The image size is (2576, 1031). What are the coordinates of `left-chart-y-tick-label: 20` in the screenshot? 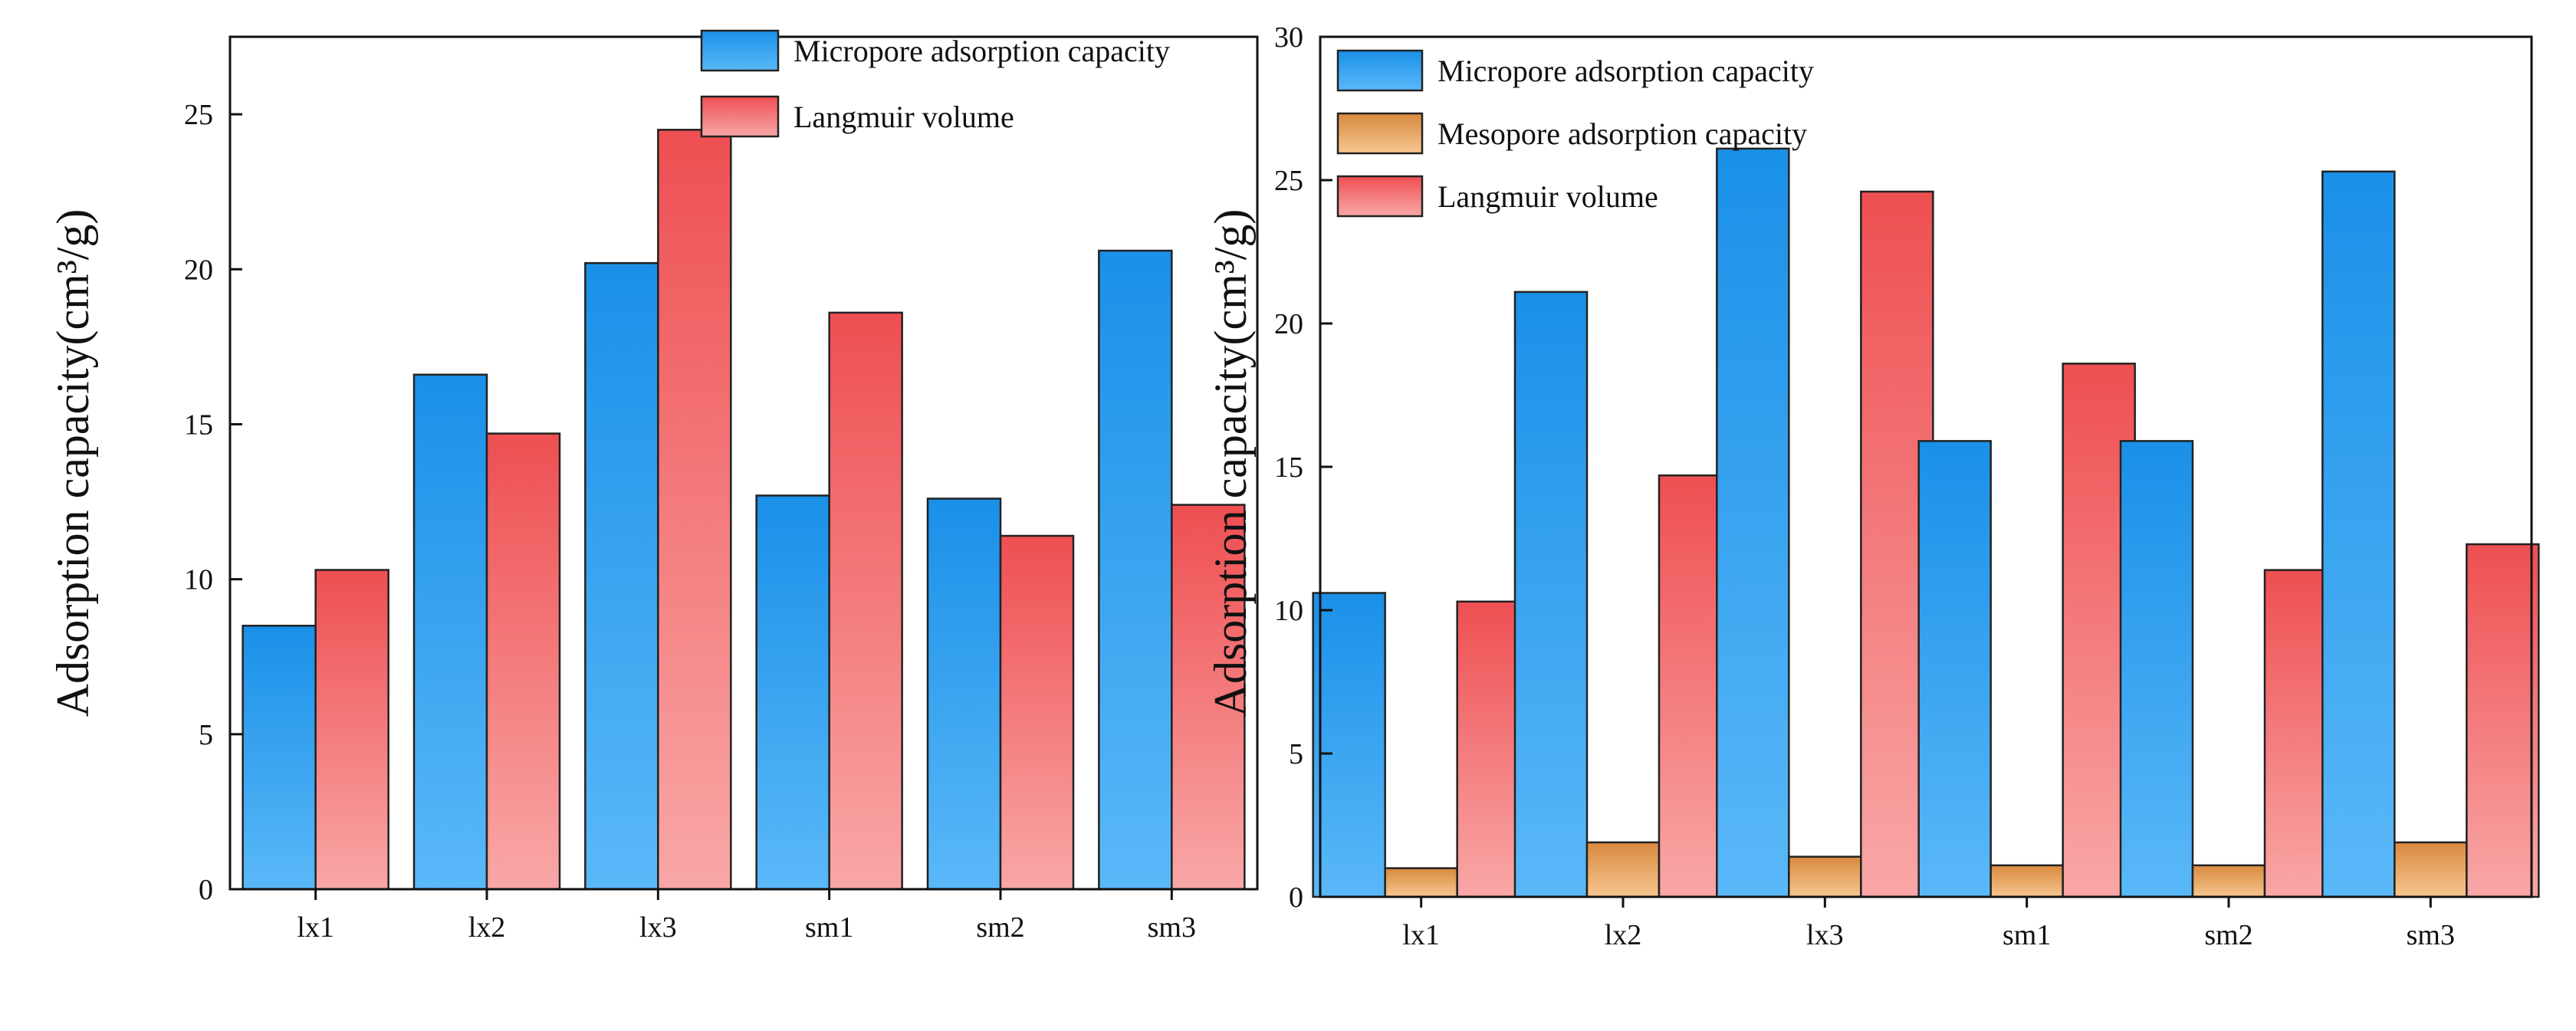 It's located at (199, 270).